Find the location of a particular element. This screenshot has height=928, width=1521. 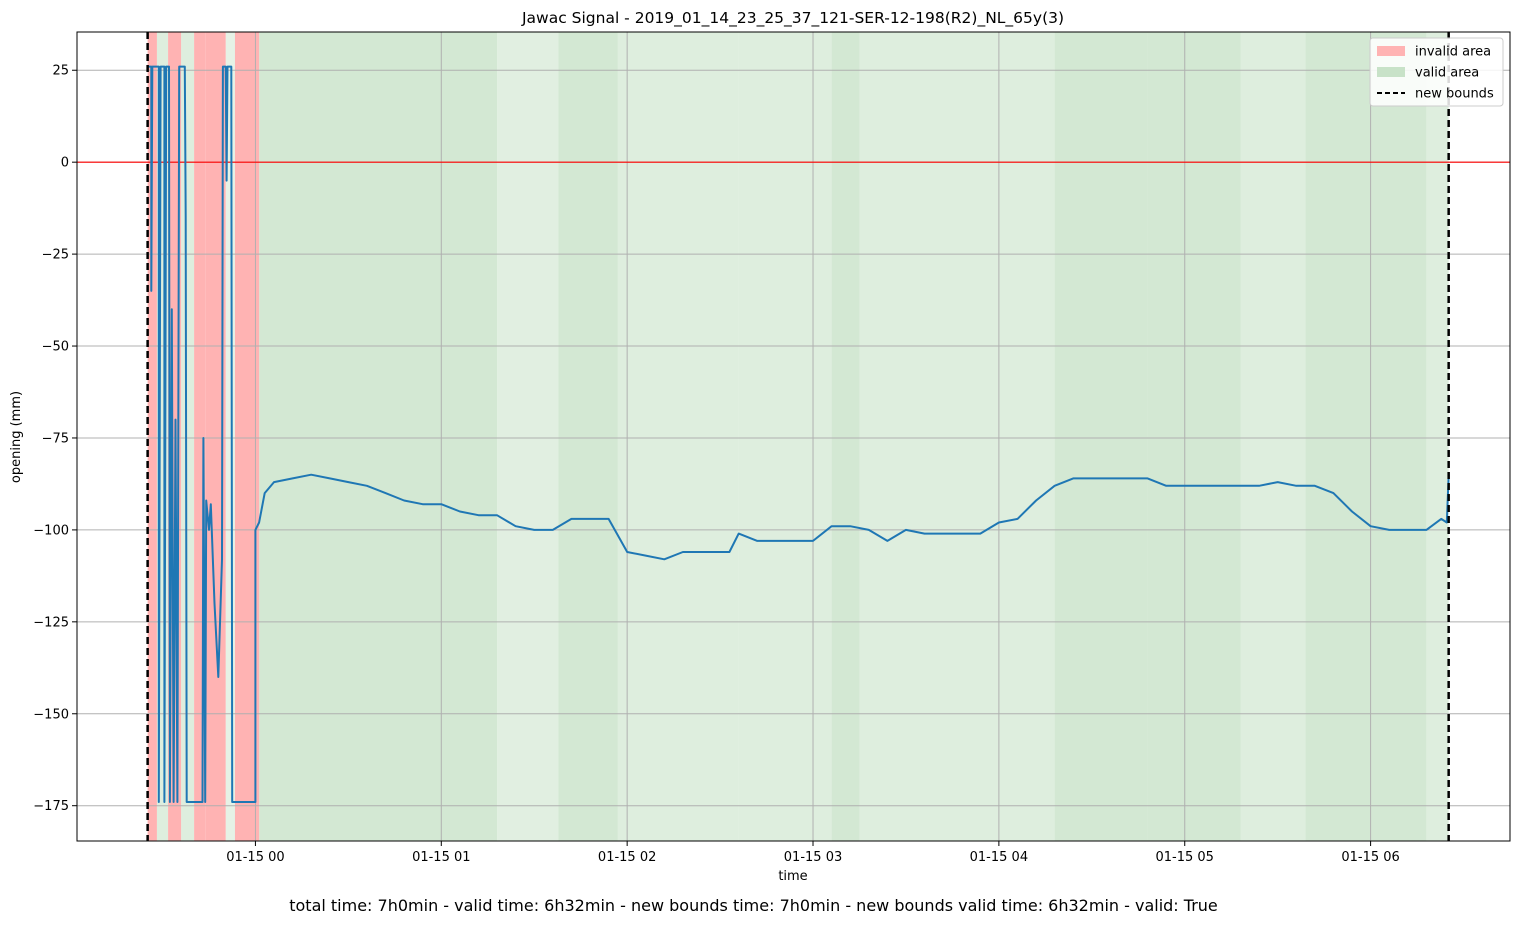

y-tick-label: 0 is located at coordinates (65, 163).